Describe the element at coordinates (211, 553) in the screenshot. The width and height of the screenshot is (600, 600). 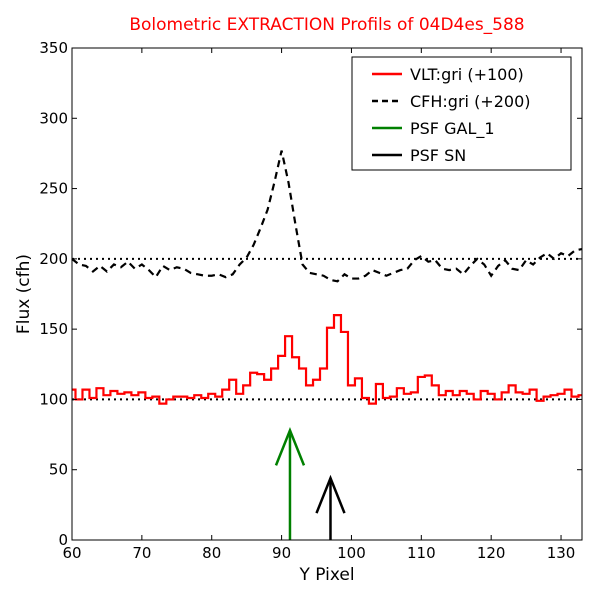
I see `x-tick-label: 80` at that location.